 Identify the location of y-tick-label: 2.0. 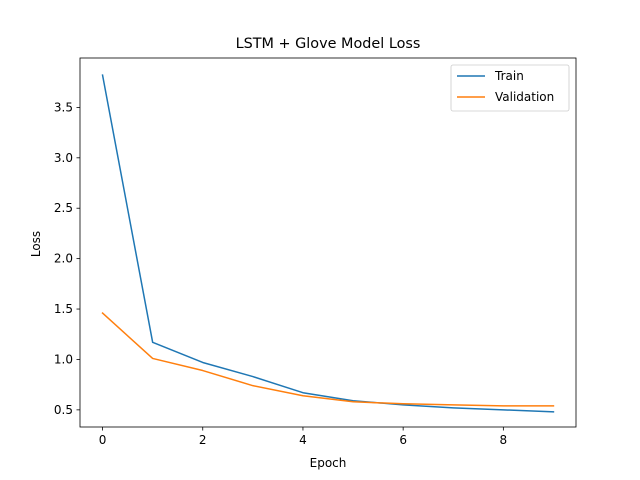
(63, 259).